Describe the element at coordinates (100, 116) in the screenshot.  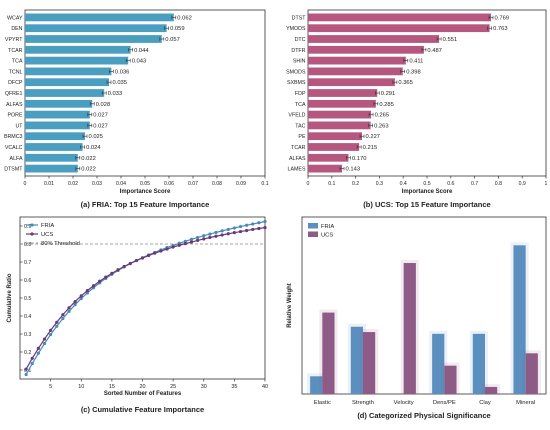
I see `fria-importance-value-label: 0.027` at that location.